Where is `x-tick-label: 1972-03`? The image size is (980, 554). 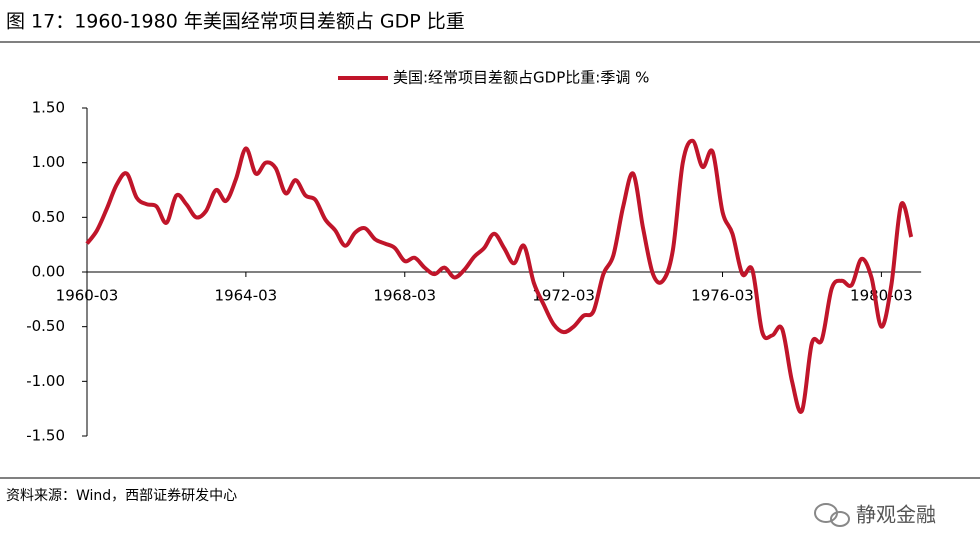 x-tick-label: 1972-03 is located at coordinates (563, 296).